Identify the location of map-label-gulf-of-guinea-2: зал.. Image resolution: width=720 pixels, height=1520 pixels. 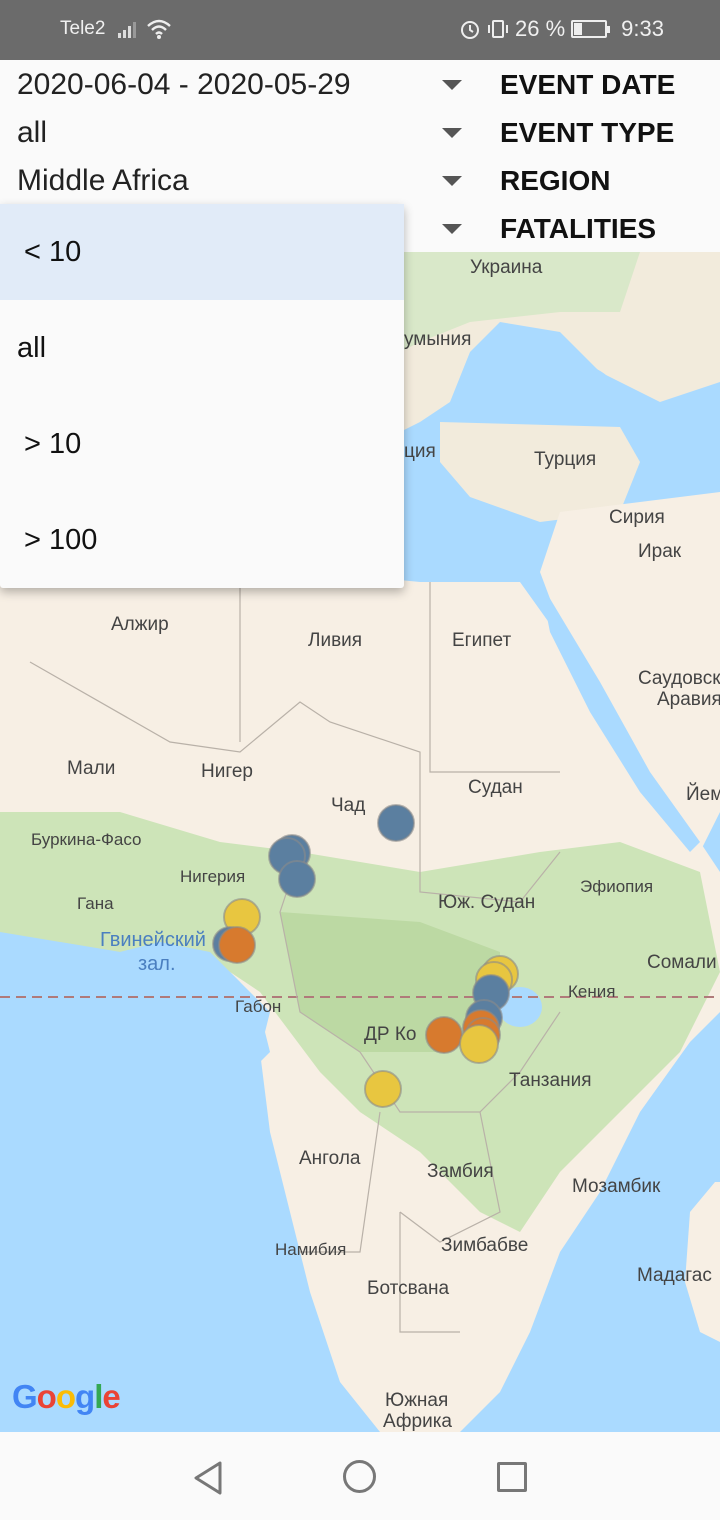
(157, 964).